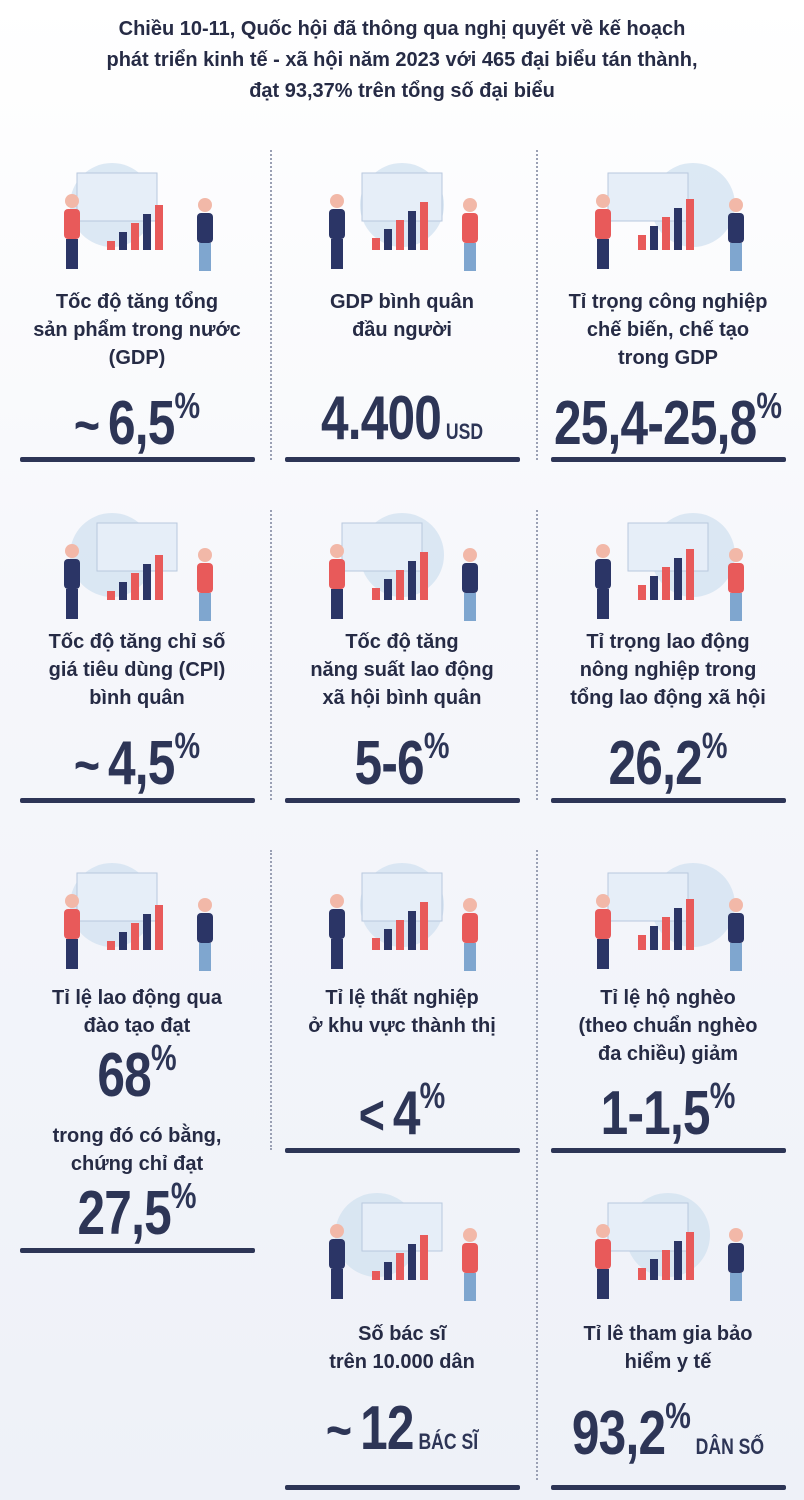  Describe the element at coordinates (668, 642) in the screenshot. I see `label-line: Tỉ trọng lao động` at that location.